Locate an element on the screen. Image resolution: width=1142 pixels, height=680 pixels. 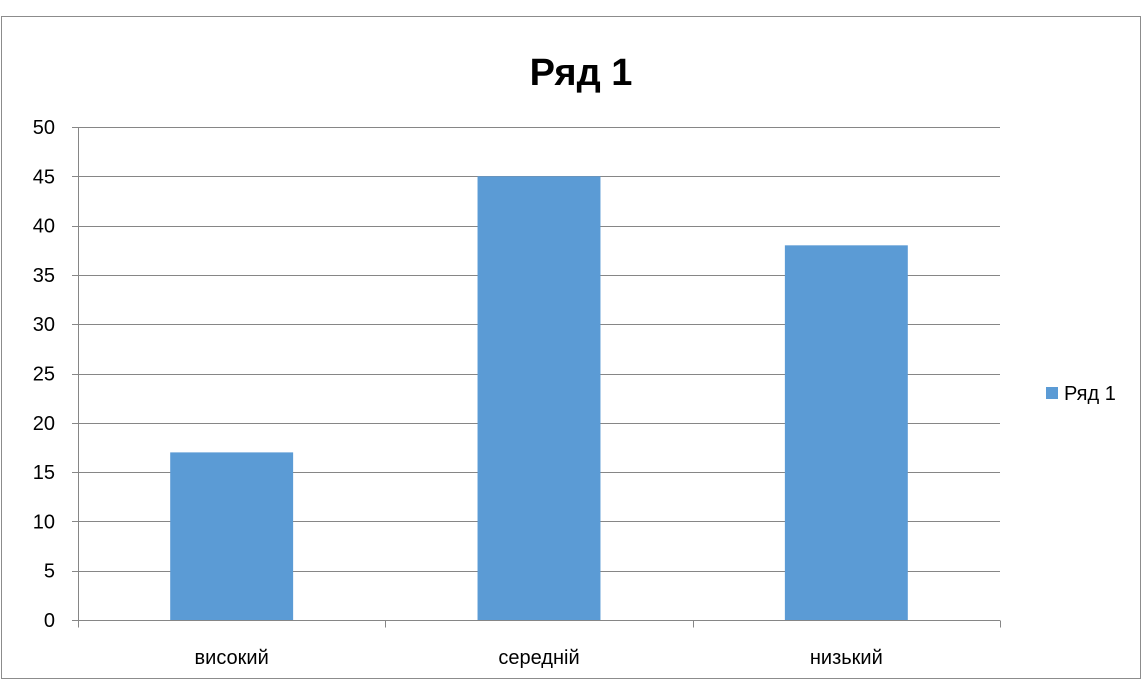
legend: Ряд 1 is located at coordinates (1081, 394).